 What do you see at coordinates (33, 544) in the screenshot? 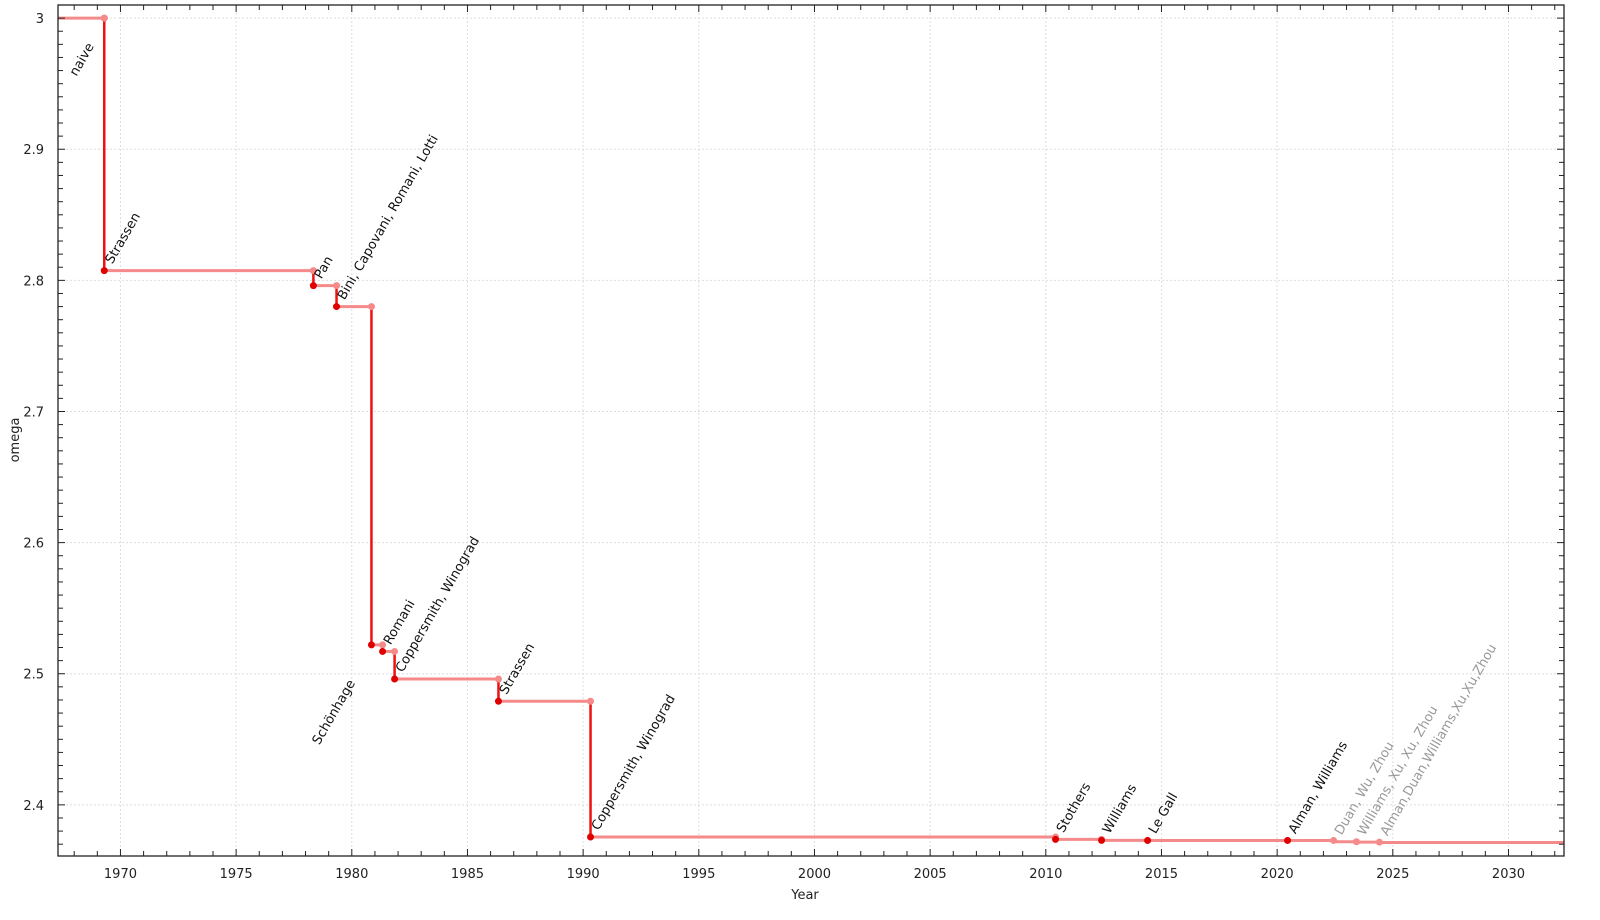
I see `y-tick-label: 2.6` at bounding box center [33, 544].